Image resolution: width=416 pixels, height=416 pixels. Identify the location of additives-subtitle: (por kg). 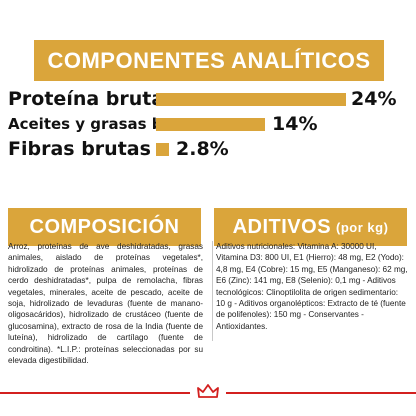
(362, 227).